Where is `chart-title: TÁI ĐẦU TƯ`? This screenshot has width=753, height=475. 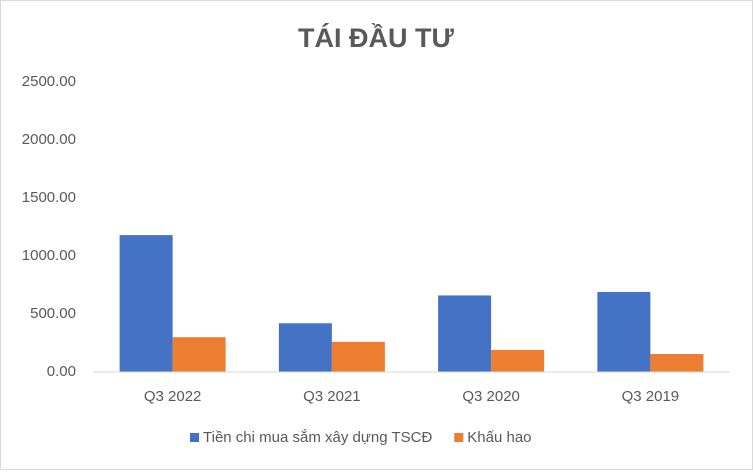
chart-title: TÁI ĐẦU TƯ is located at coordinates (376, 37).